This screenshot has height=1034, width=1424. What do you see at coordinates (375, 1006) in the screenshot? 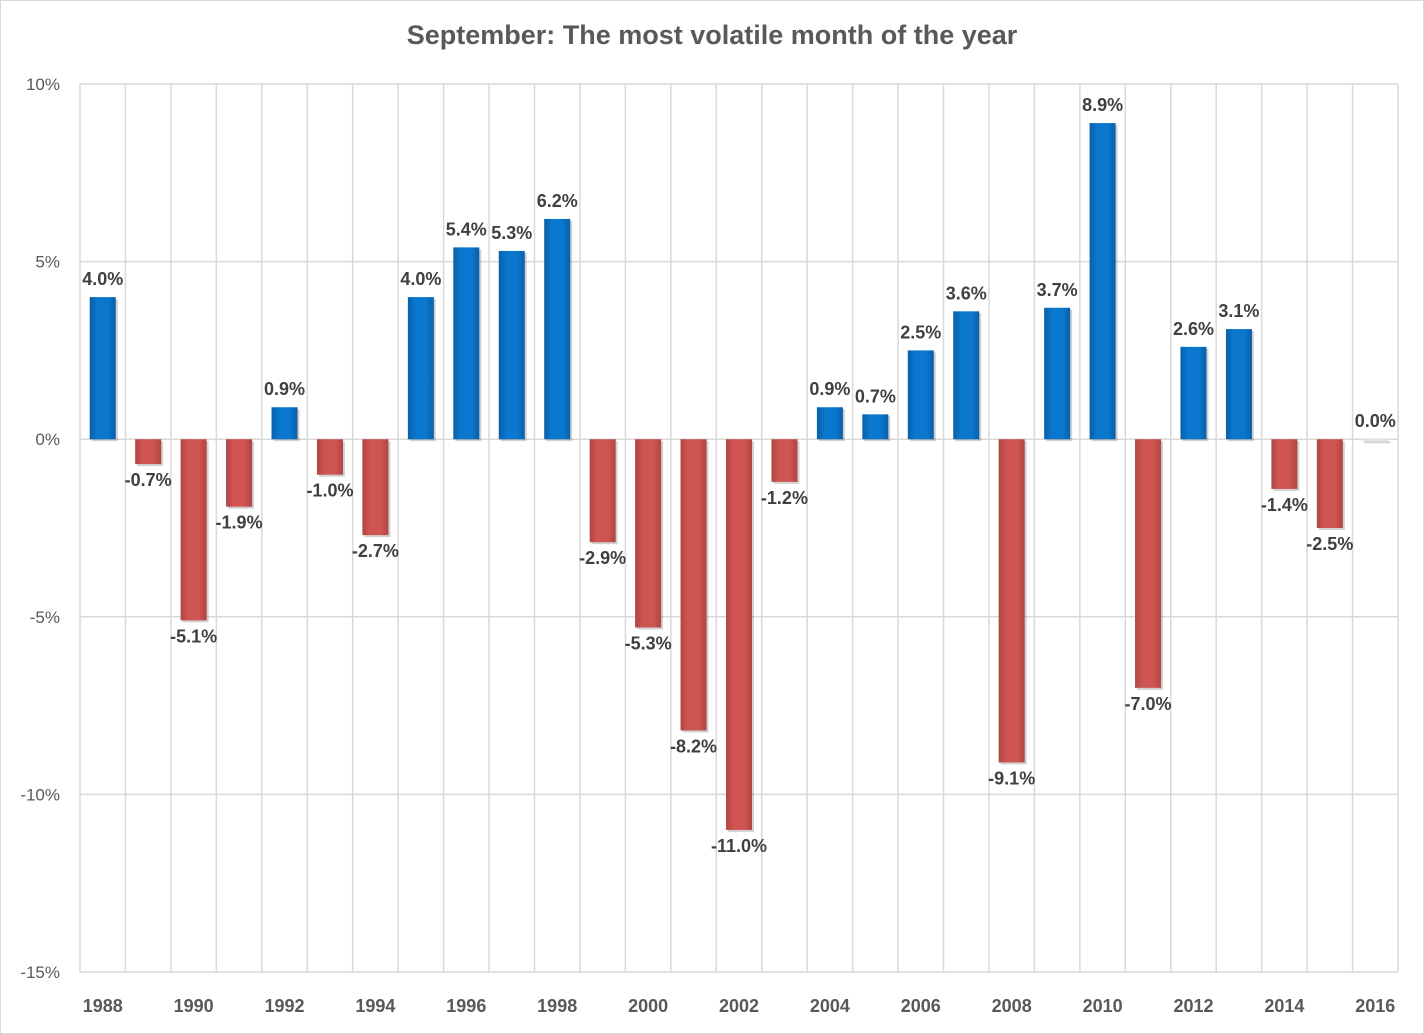
I see `x-tick-label: 1994` at bounding box center [375, 1006].